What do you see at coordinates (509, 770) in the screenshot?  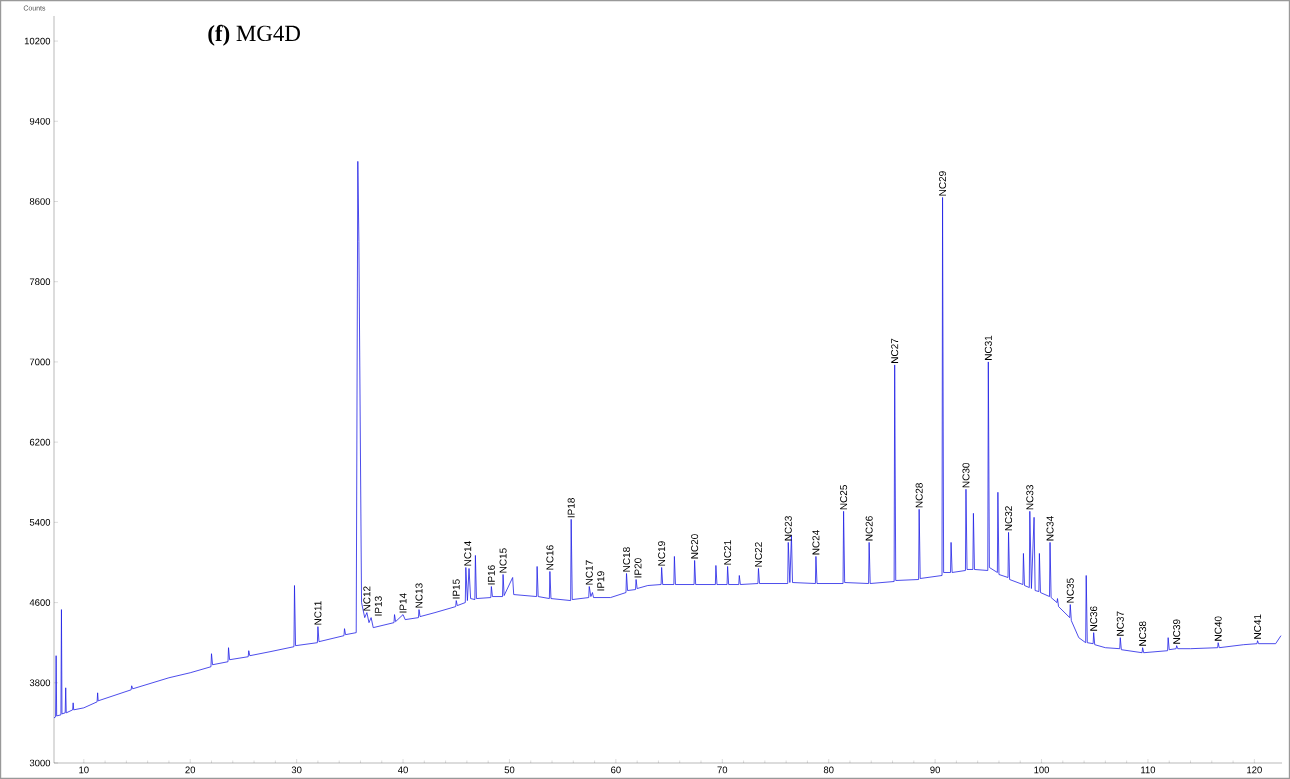 I see `x-tick-label: 50` at bounding box center [509, 770].